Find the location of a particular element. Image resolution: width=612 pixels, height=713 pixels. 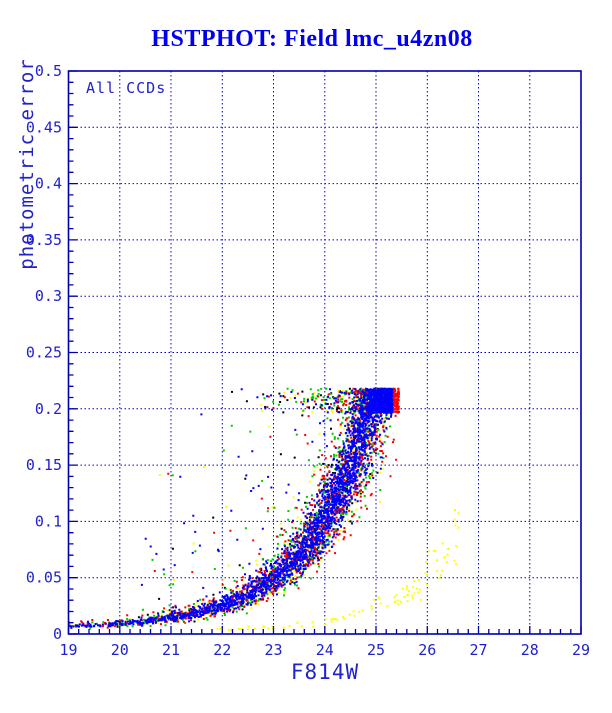

x-axis-label: F814W is located at coordinates (325, 672).